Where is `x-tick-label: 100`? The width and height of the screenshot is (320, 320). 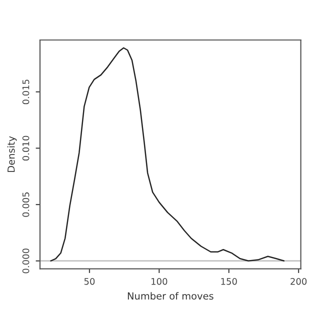
x-tick-label: 100 is located at coordinates (160, 281).